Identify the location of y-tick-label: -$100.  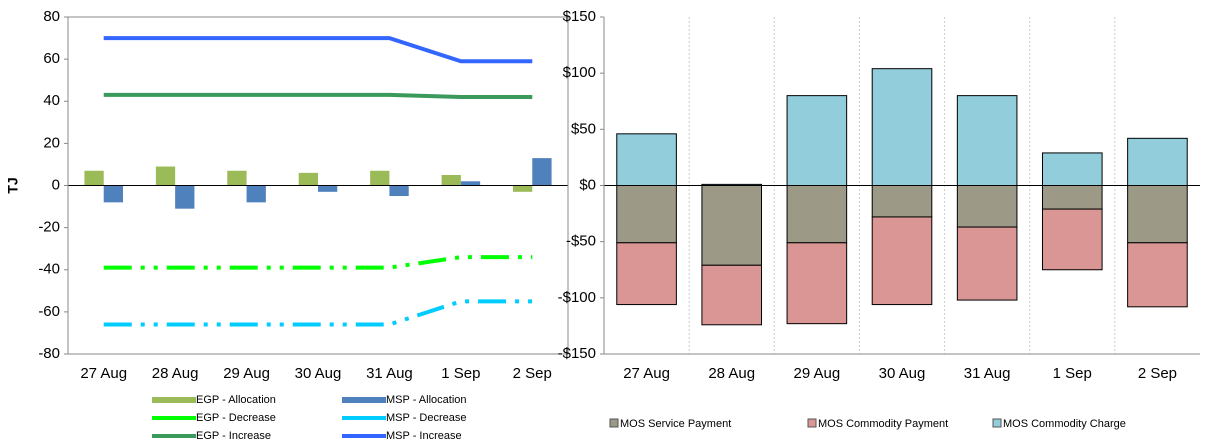
(577, 297).